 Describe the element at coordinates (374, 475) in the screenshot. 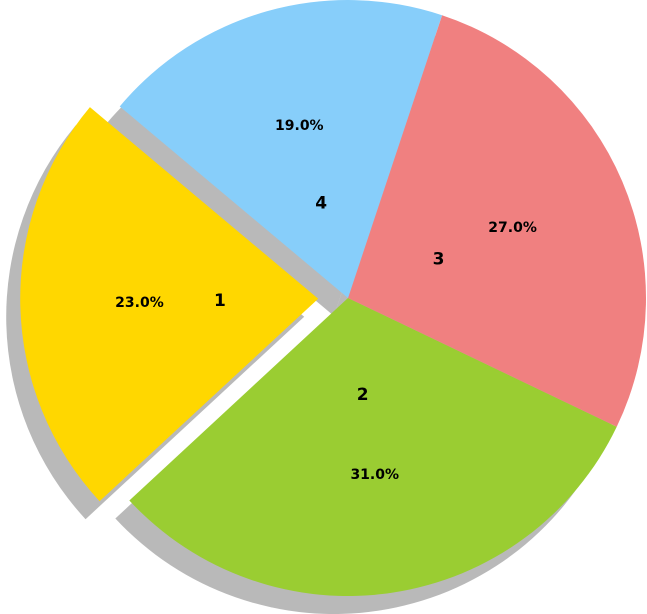

I see `pie-percent-label-2: 31.0%` at that location.